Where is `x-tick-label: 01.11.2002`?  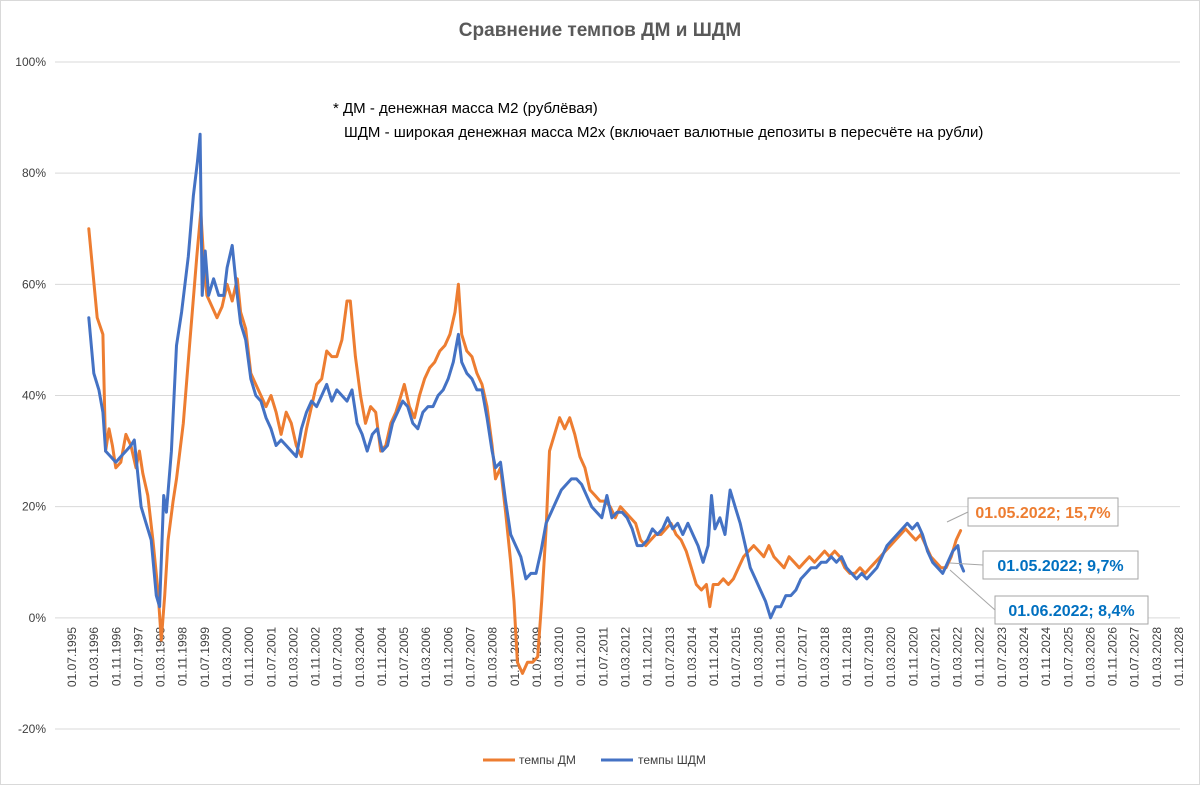 x-tick-label: 01.11.2002 is located at coordinates (316, 656).